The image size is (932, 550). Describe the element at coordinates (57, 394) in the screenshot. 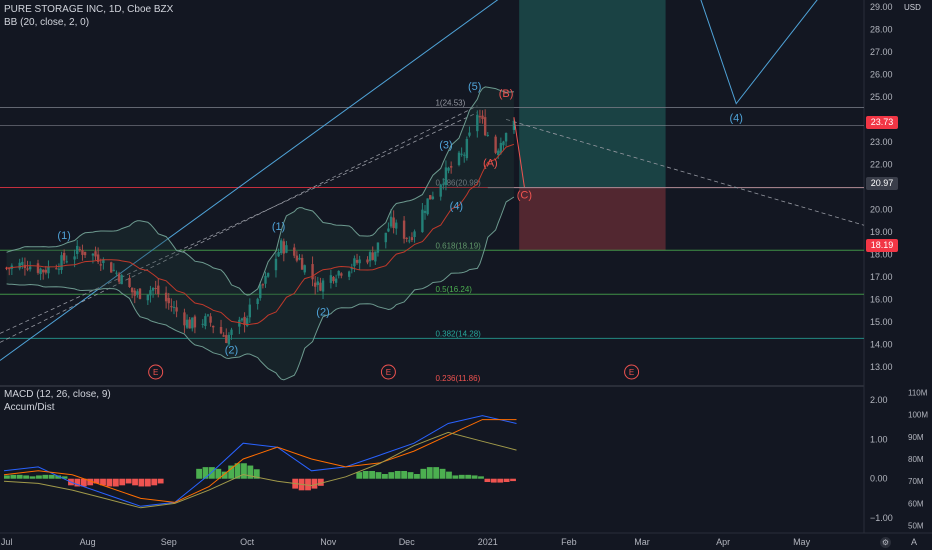

I see `macd-legend: MACD (12, 26, close, 9)` at that location.